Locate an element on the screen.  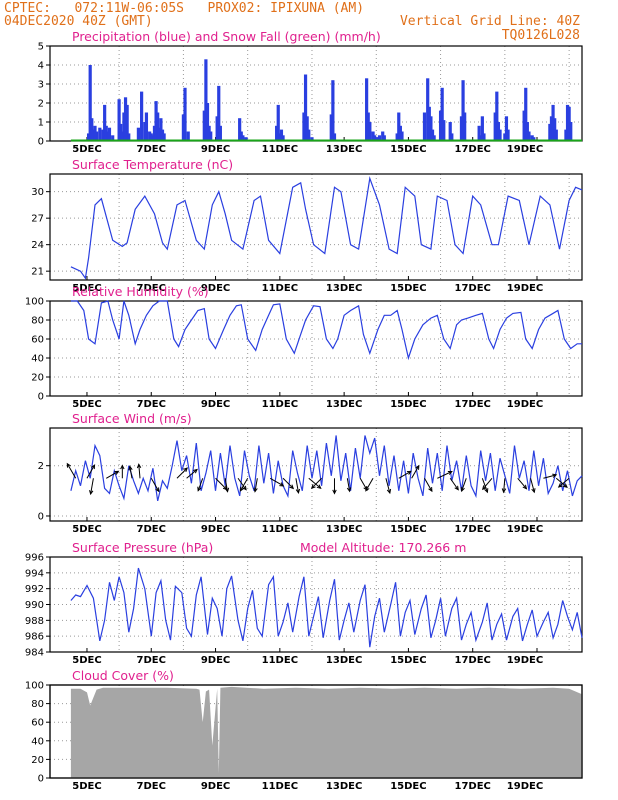
cloud-cover-area is located at coordinates (326, 732).